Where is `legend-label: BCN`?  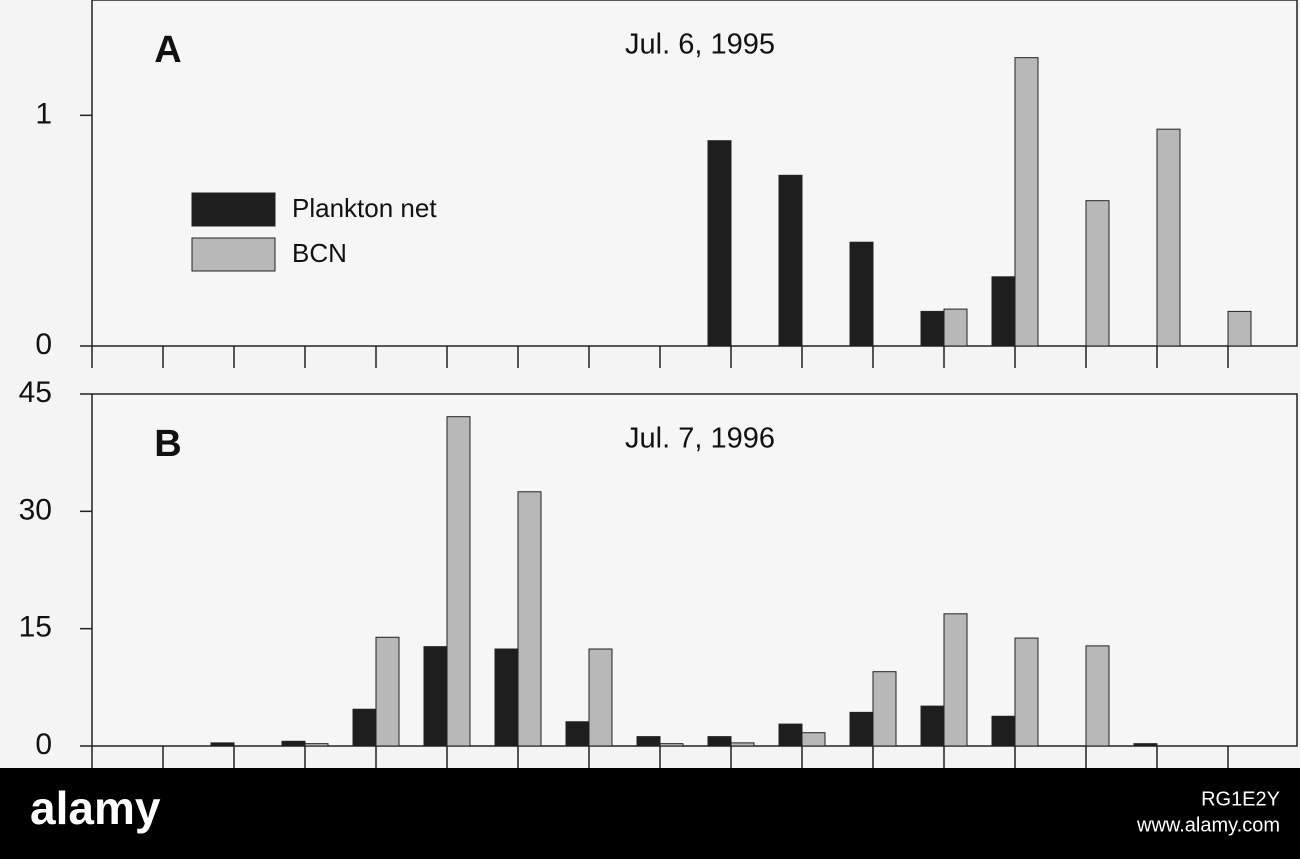
legend-label: BCN is located at coordinates (319, 253).